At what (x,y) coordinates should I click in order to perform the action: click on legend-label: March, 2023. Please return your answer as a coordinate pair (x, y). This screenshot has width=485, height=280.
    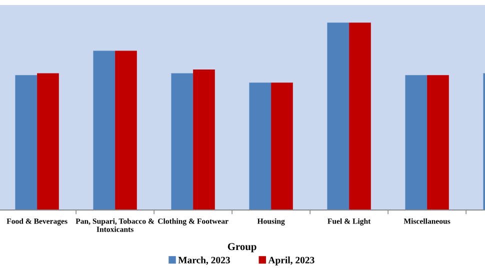
    Looking at the image, I should click on (204, 260).